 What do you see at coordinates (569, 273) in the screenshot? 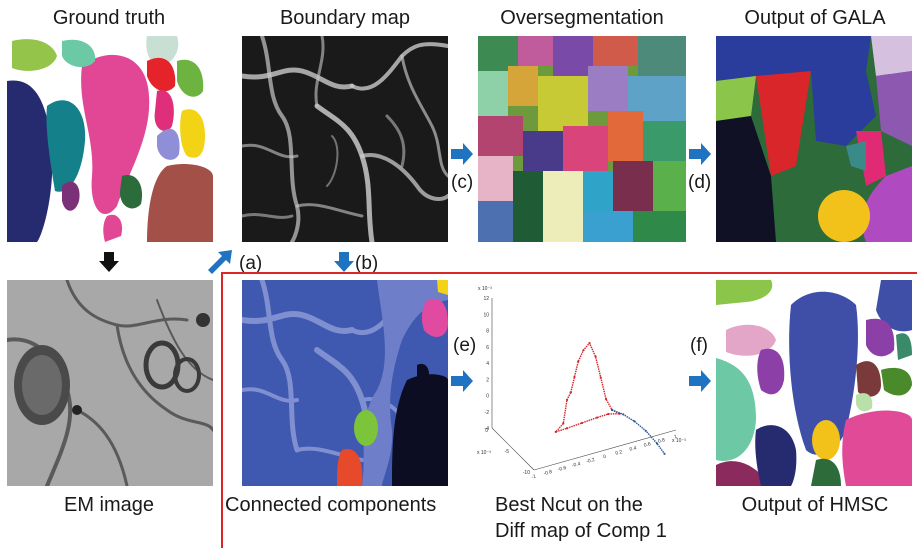
I see `divider-horizontal` at bounding box center [569, 273].